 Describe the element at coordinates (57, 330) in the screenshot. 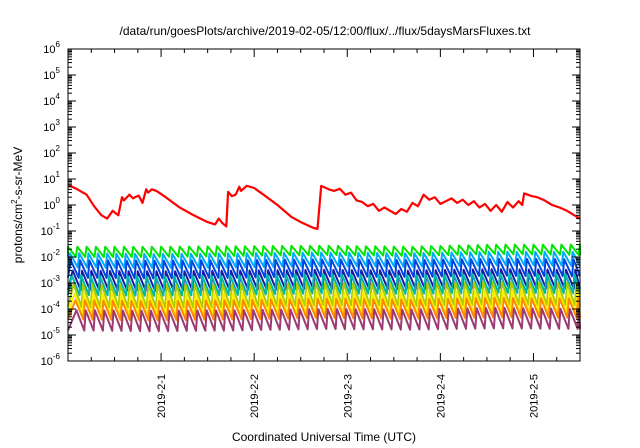

I see `y-tick-exponent: -5` at that location.